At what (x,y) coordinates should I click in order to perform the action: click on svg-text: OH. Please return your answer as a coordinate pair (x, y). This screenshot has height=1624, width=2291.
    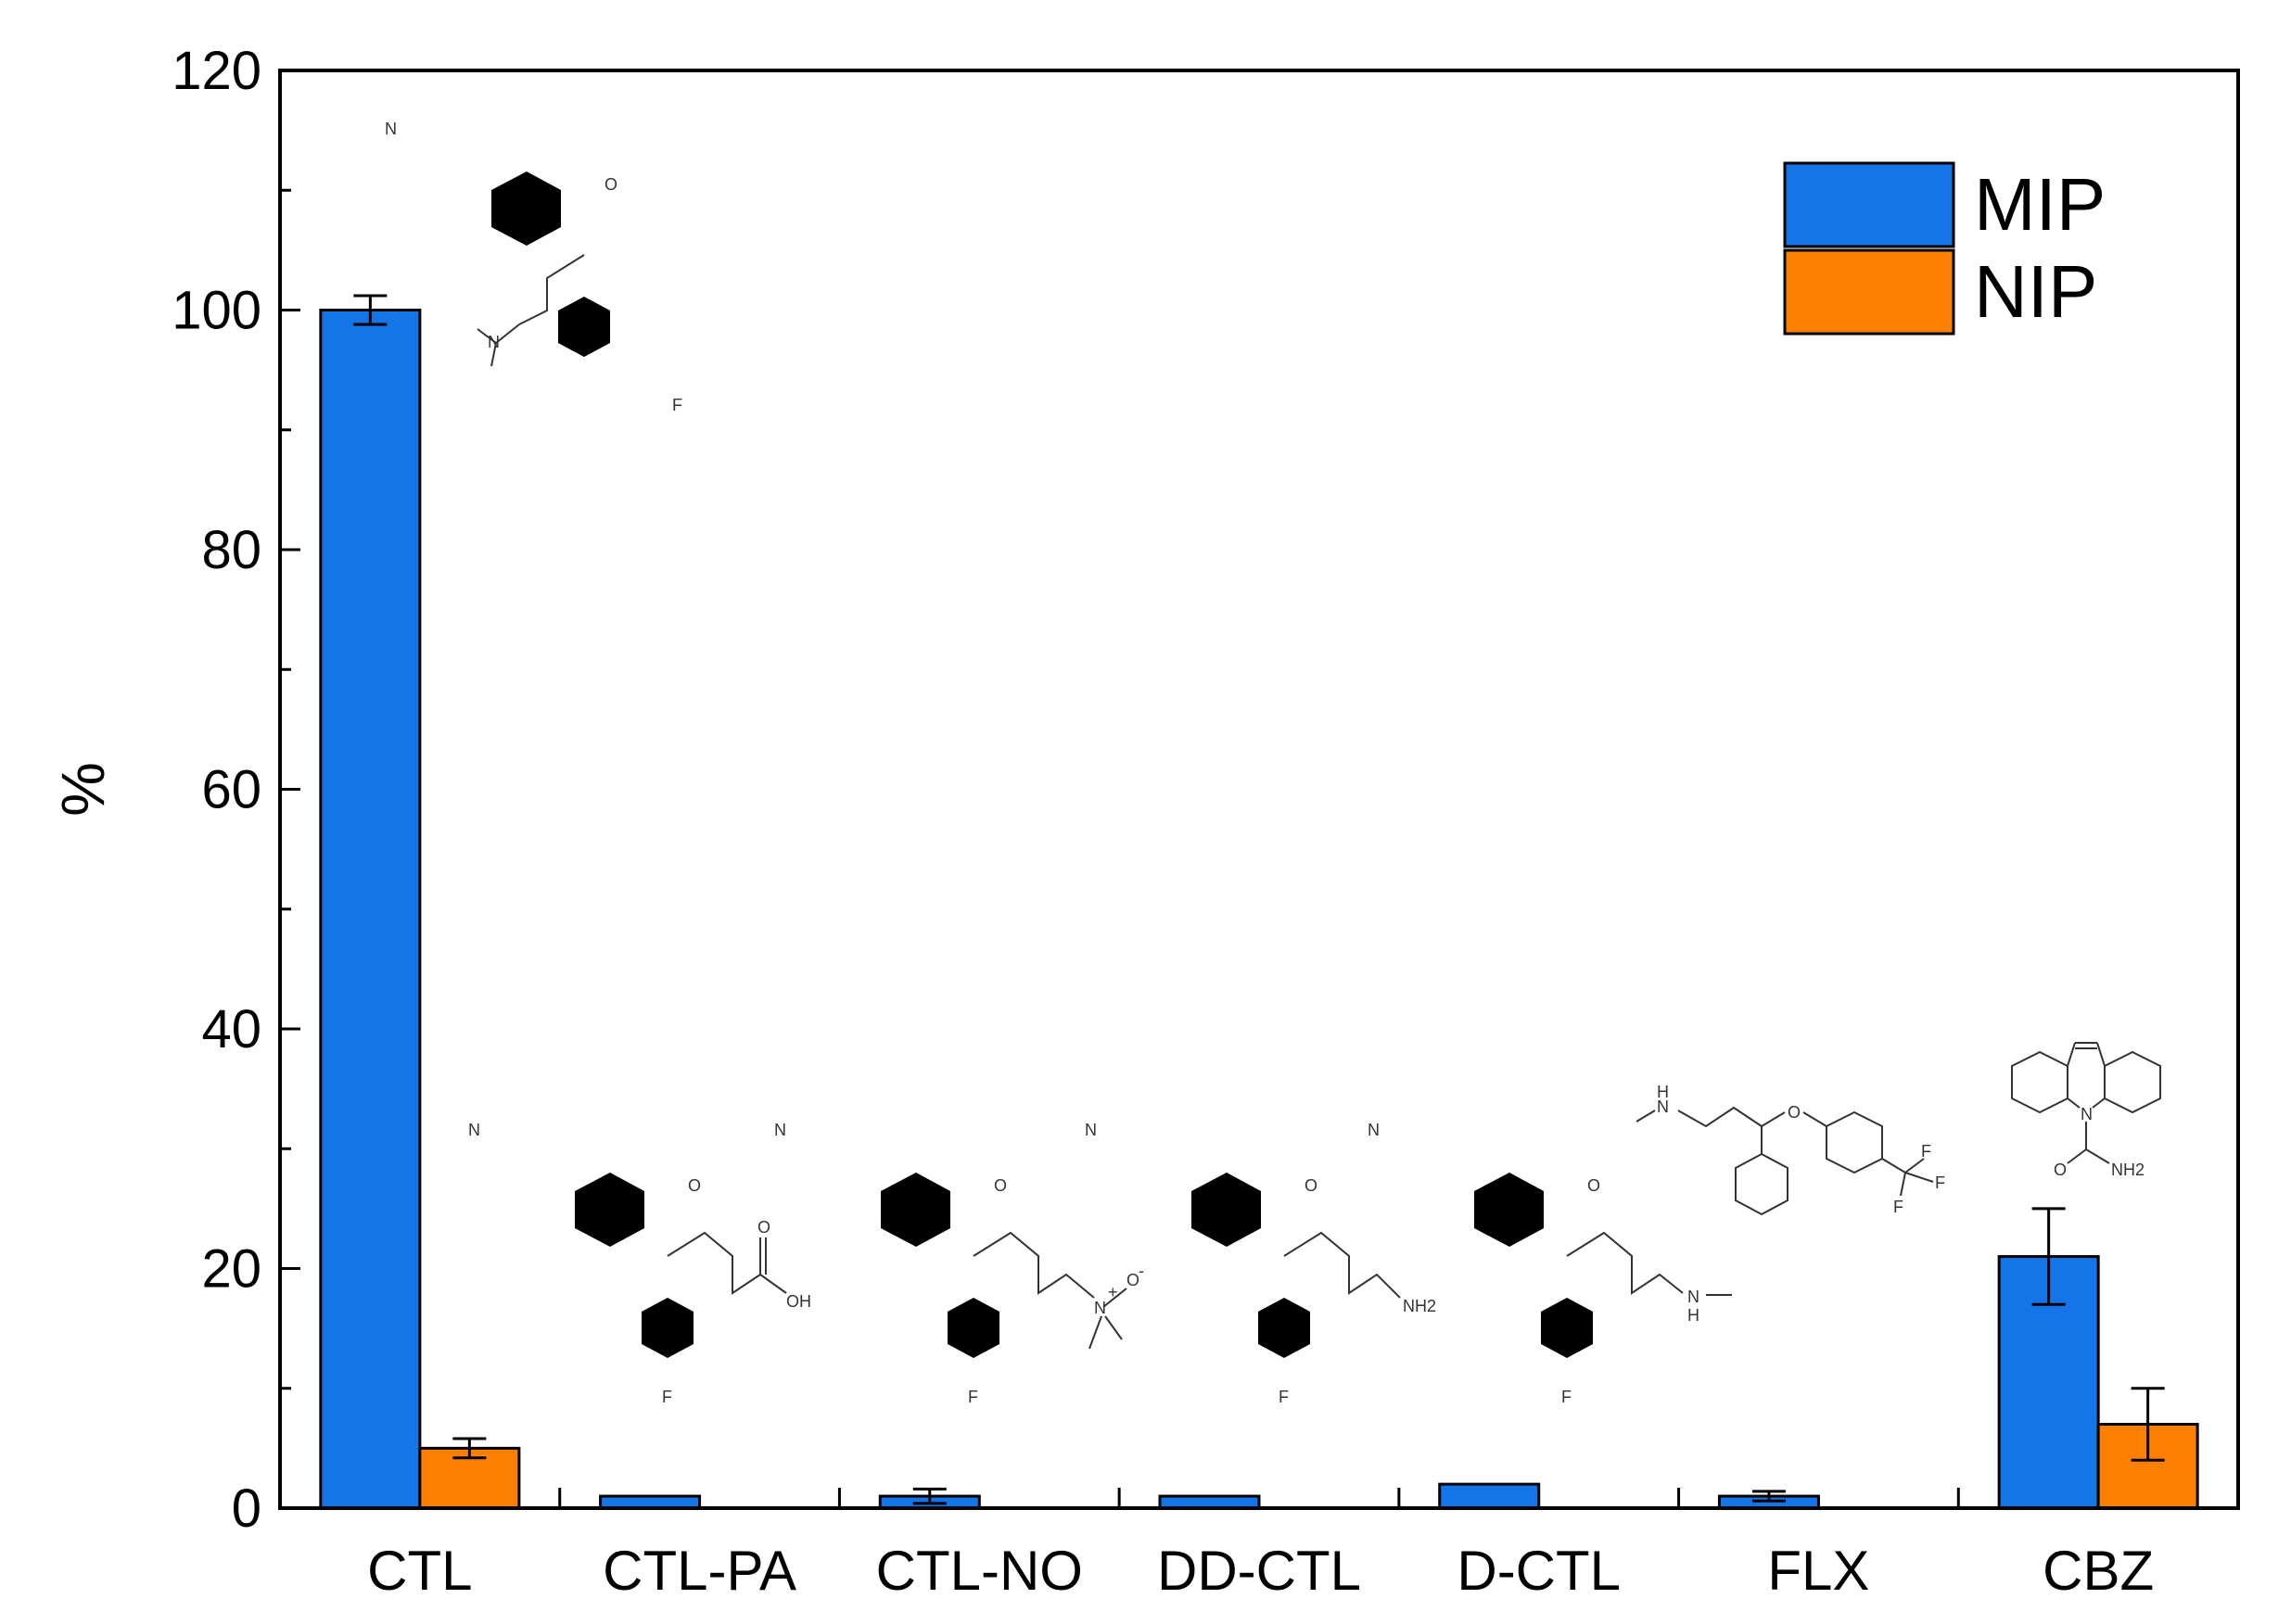
    Looking at the image, I should click on (798, 1301).